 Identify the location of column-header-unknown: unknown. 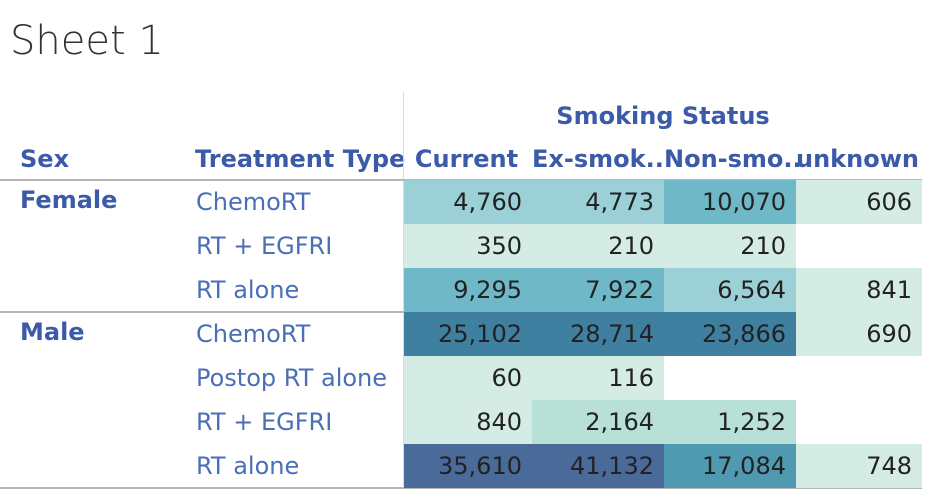
(857, 159).